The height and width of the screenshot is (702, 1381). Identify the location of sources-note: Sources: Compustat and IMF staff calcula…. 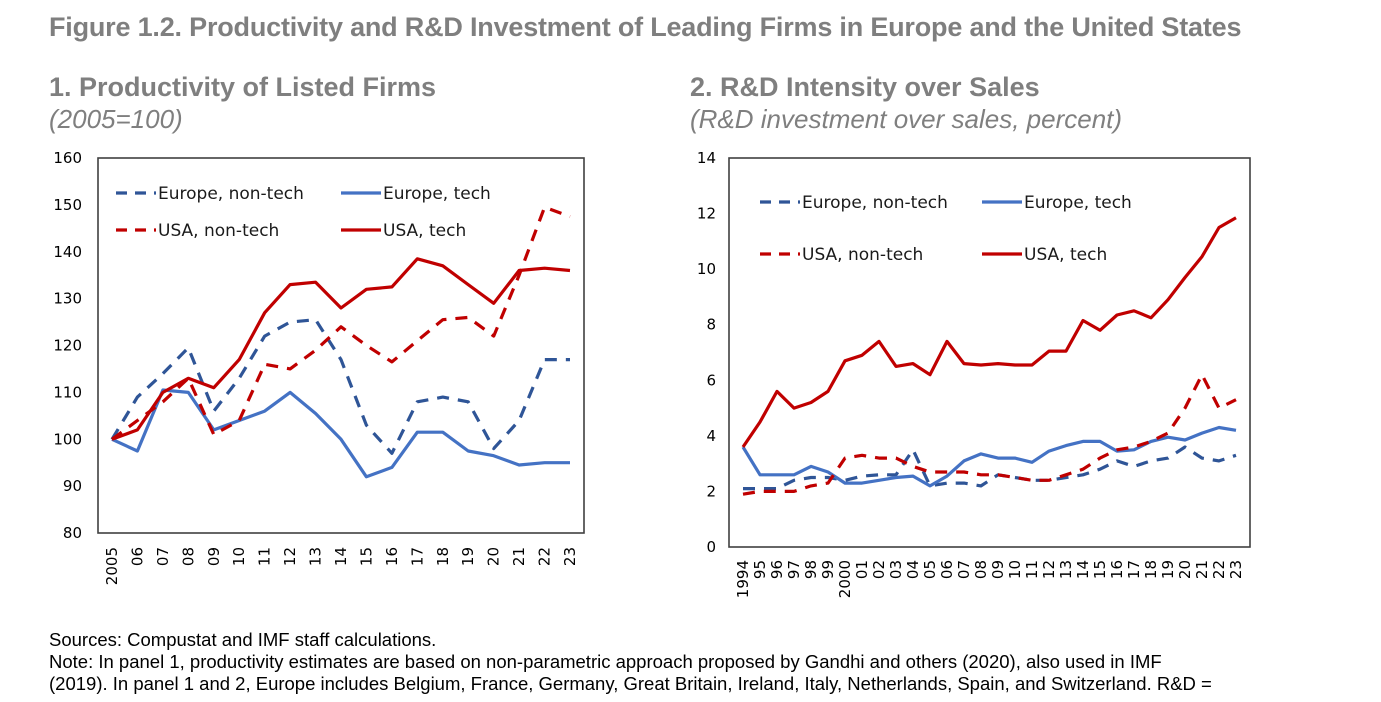
(243, 639).